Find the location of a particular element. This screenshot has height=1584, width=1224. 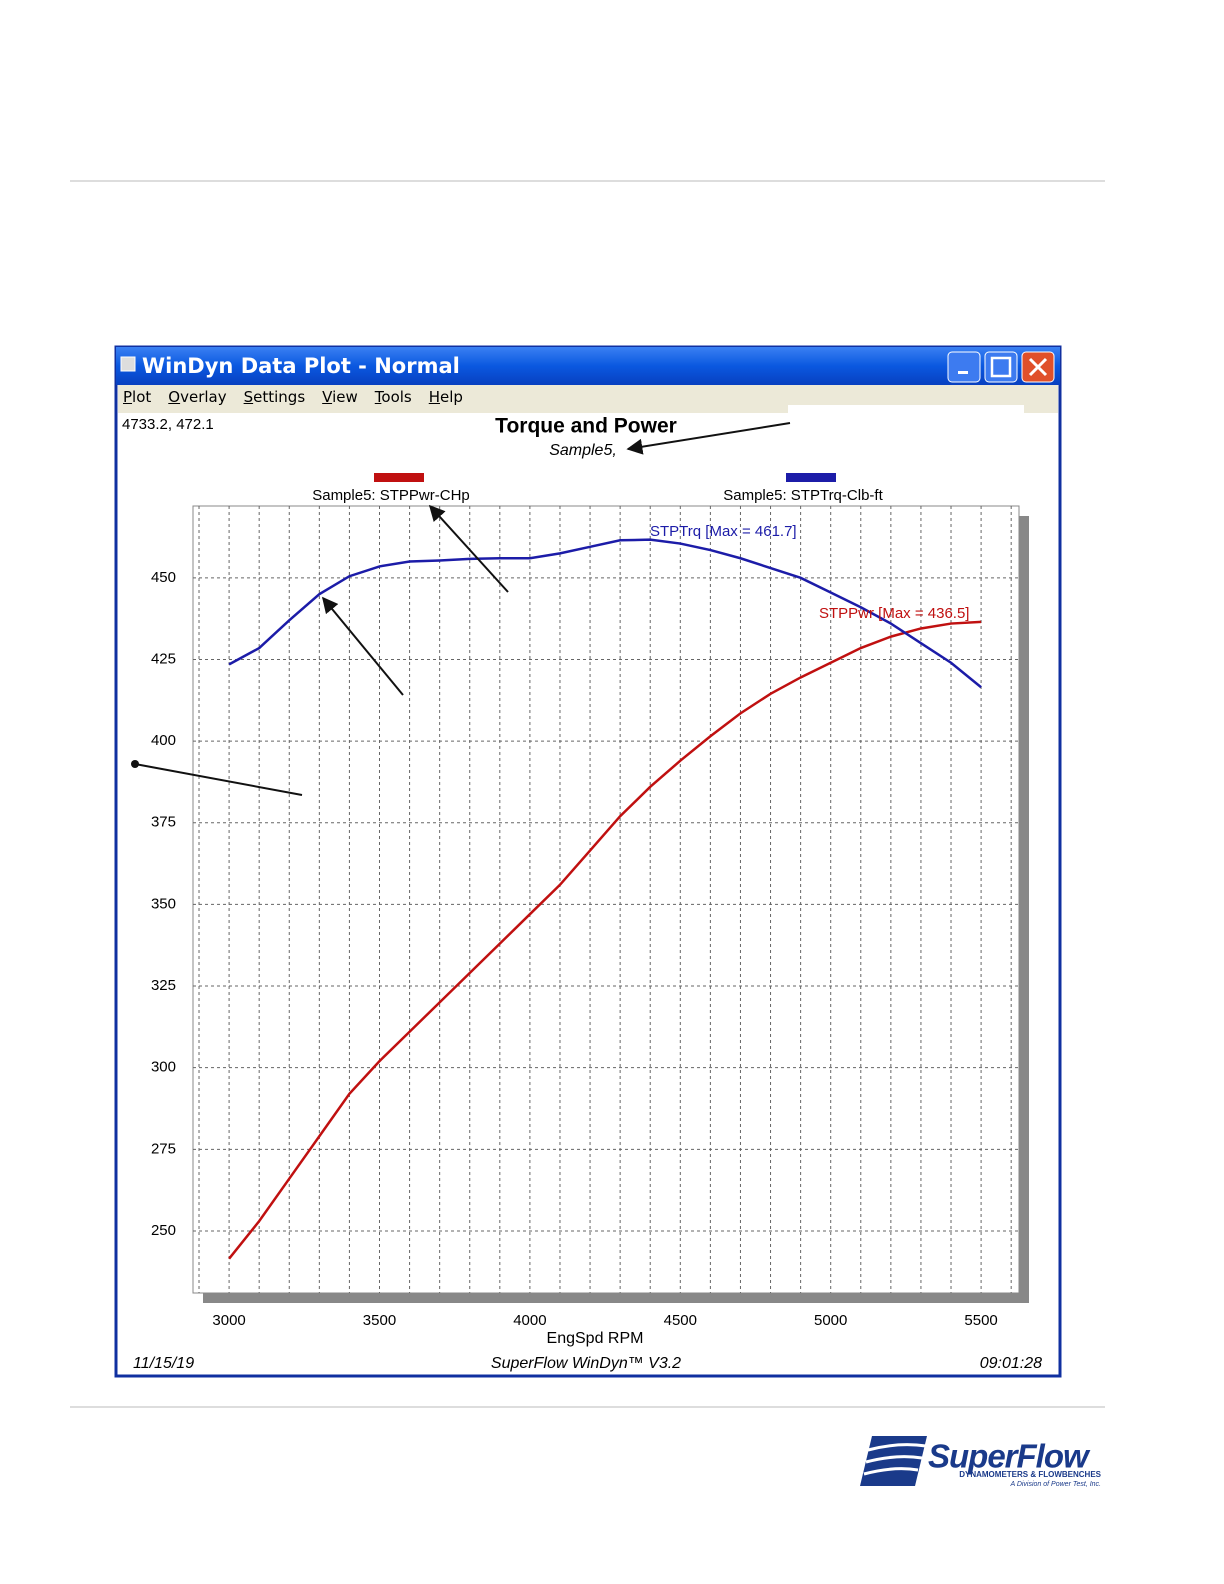

x-tick-label: 3000 is located at coordinates (228, 1320).